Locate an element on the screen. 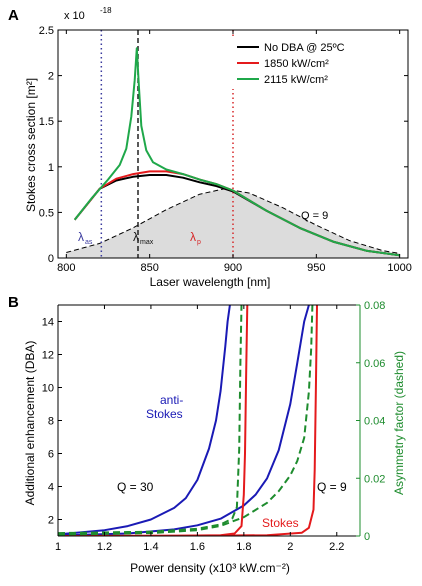 This screenshot has width=422, height=586. x-tick-label-a: 950 is located at coordinates (316, 268).